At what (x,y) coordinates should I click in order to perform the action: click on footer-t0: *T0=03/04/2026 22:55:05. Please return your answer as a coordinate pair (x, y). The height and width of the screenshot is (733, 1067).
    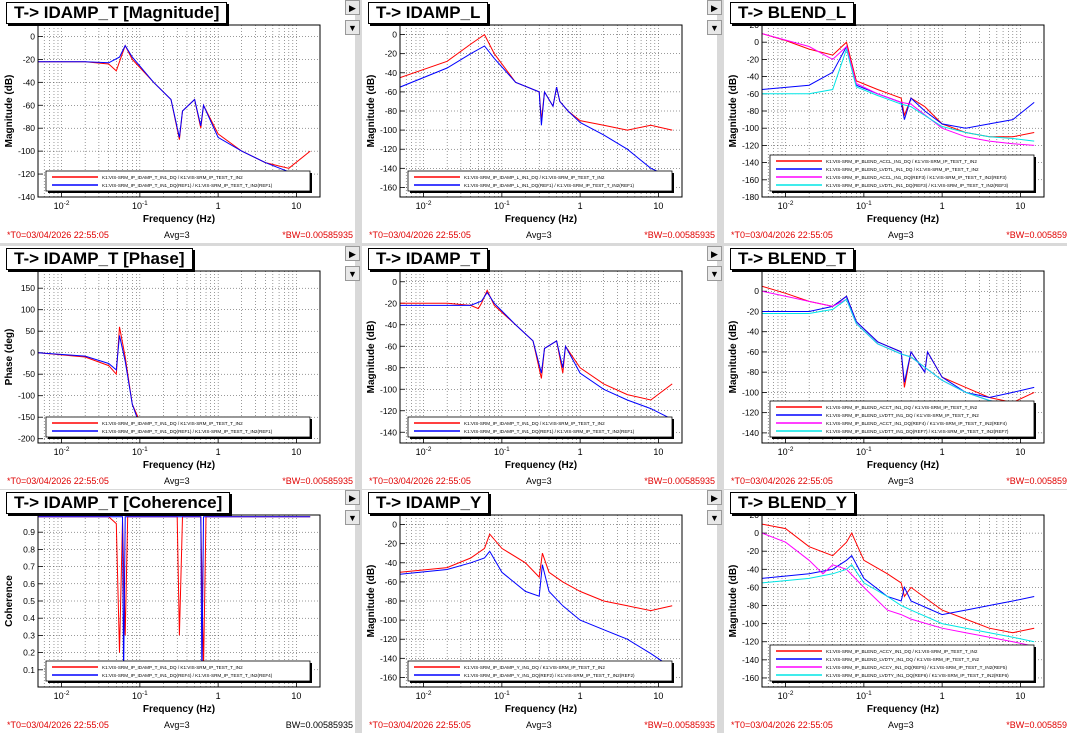
    Looking at the image, I should click on (58, 725).